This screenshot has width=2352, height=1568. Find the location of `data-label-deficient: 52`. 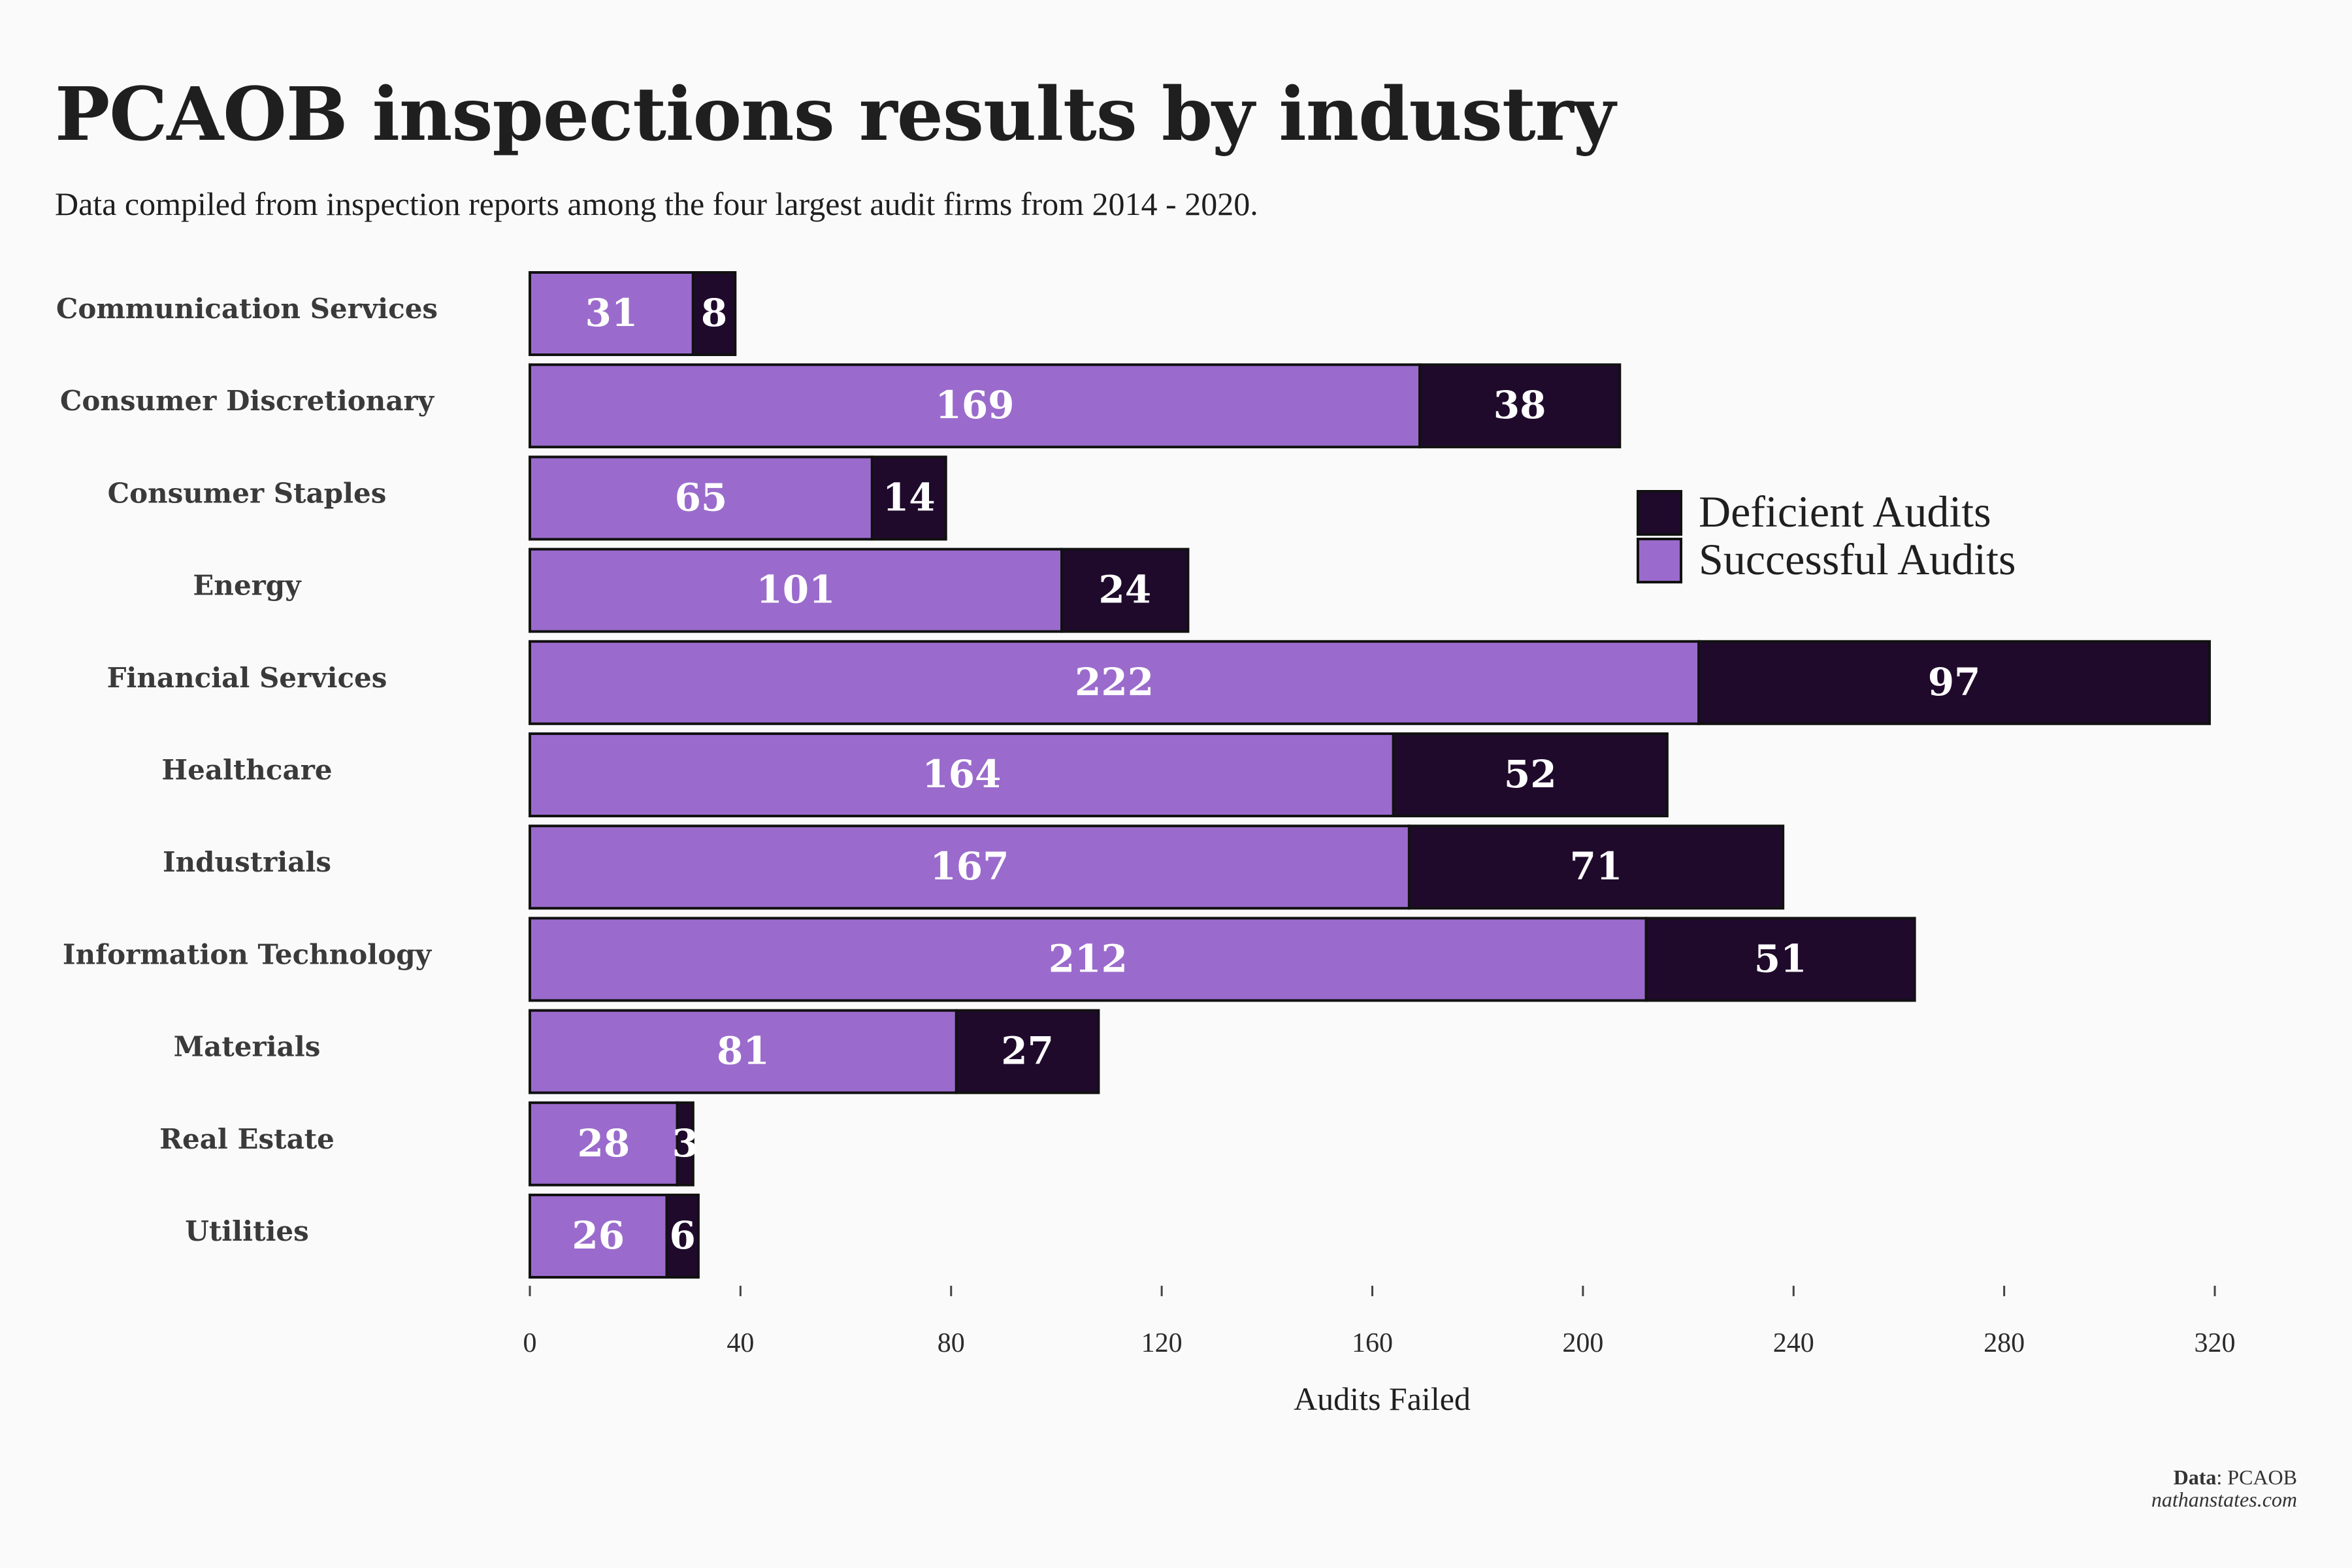

data-label-deficient: 52 is located at coordinates (1530, 774).